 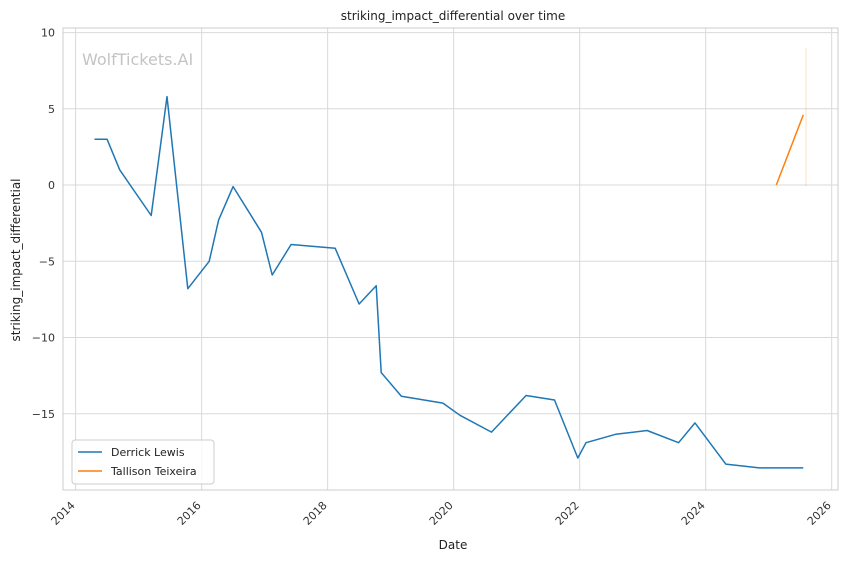 What do you see at coordinates (16, 259) in the screenshot?
I see `y-axis-label: striking_impact_differential` at bounding box center [16, 259].